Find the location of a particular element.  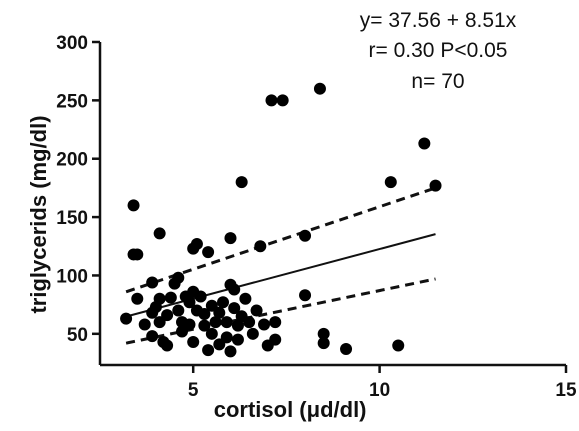

sample-size-annotation: n= 70 is located at coordinates (437, 81).